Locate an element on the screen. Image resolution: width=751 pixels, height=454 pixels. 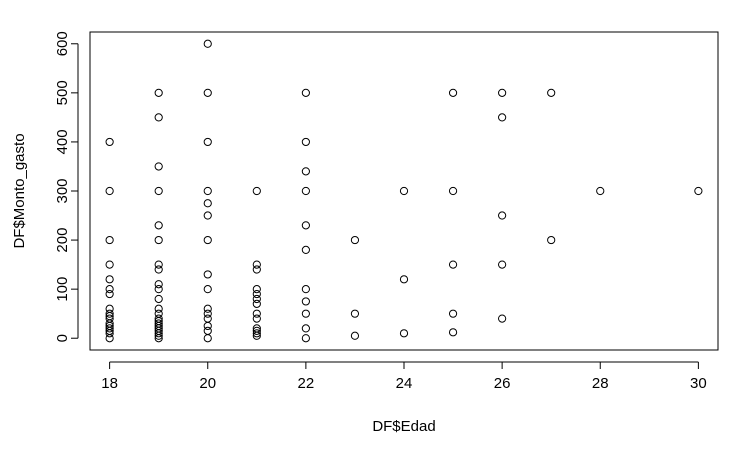
y-tick-label: 0 is located at coordinates (62, 338).